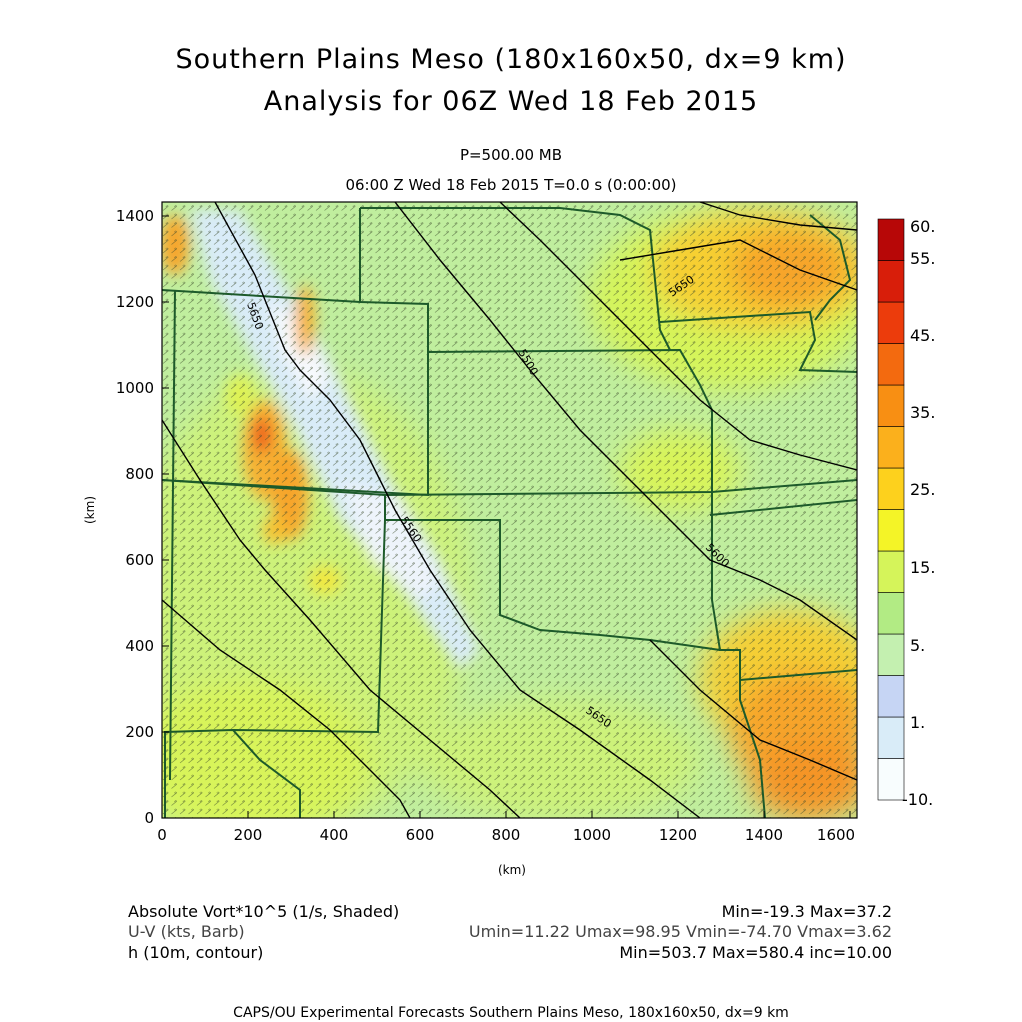  I want to click on colorbar-label: 45., so click(922, 335).